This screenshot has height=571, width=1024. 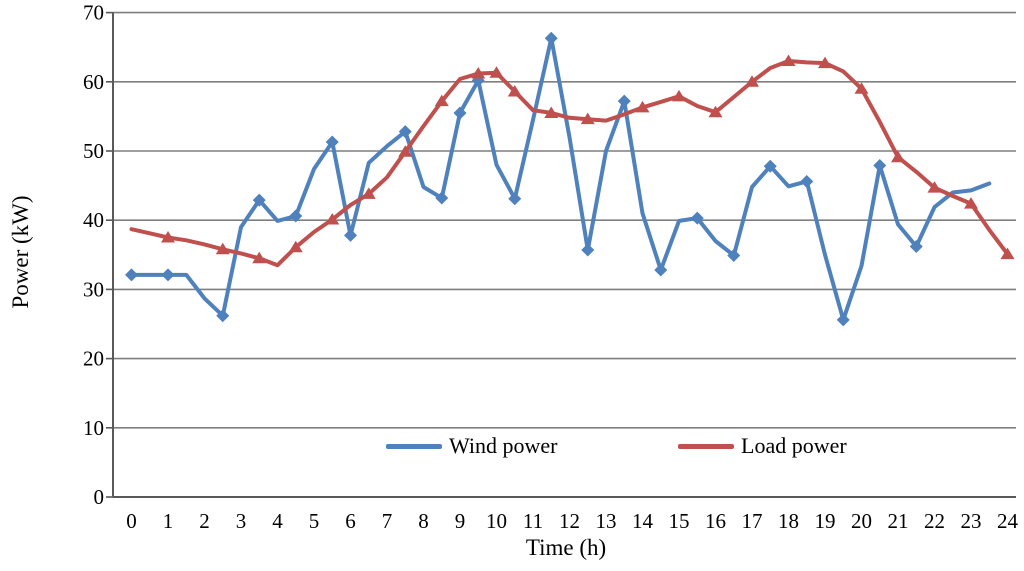 What do you see at coordinates (861, 521) in the screenshot?
I see `x-tick-label: 20` at bounding box center [861, 521].